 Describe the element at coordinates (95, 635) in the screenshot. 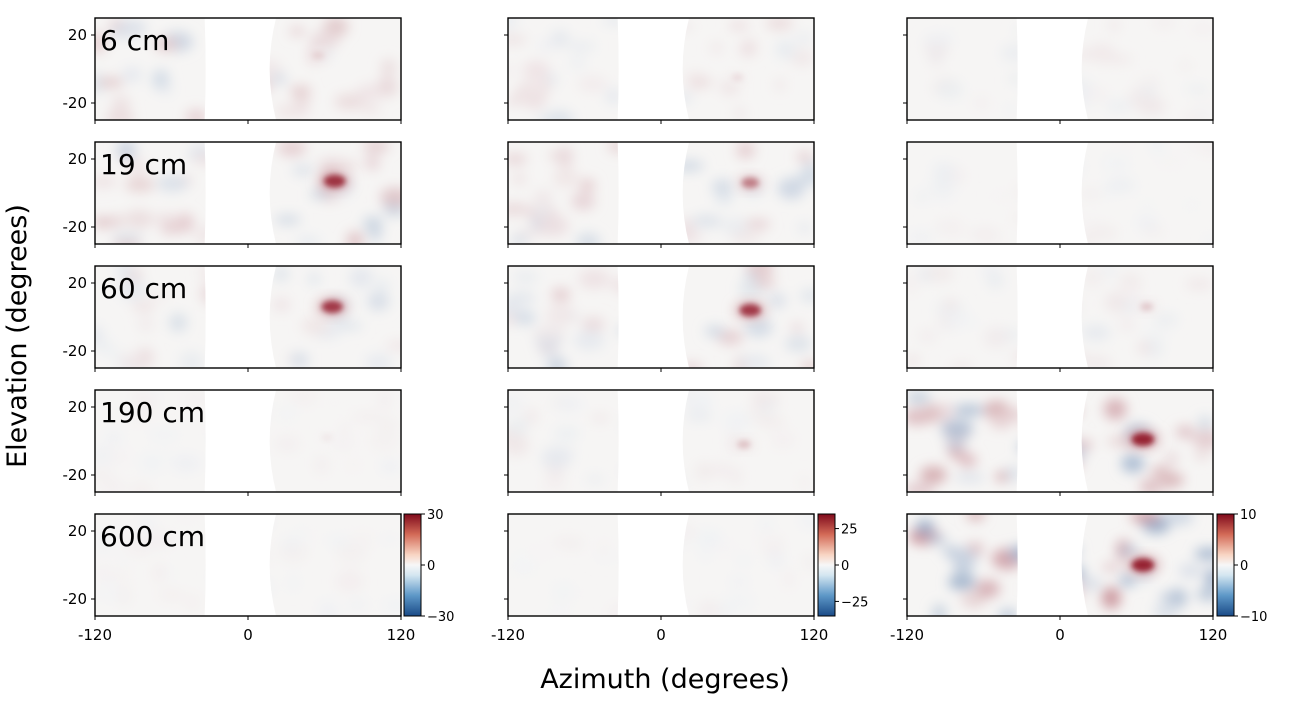

I see `x-tick-label: -120` at that location.